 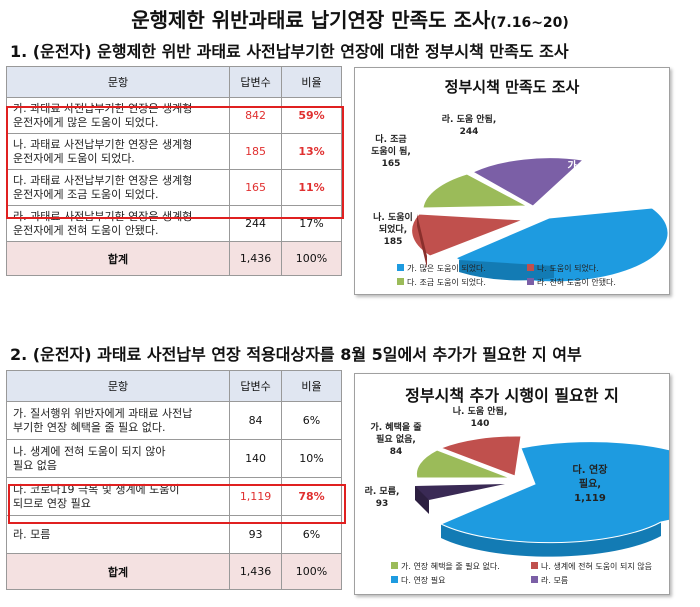 I want to click on label-line: 244, so click(x=469, y=132).